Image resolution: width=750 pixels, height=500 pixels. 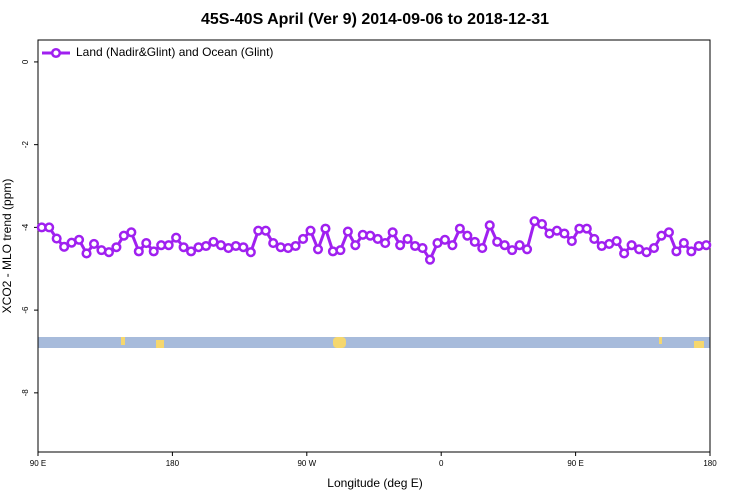 What do you see at coordinates (306, 463) in the screenshot?
I see `x-tick-label: 90 W` at bounding box center [306, 463].